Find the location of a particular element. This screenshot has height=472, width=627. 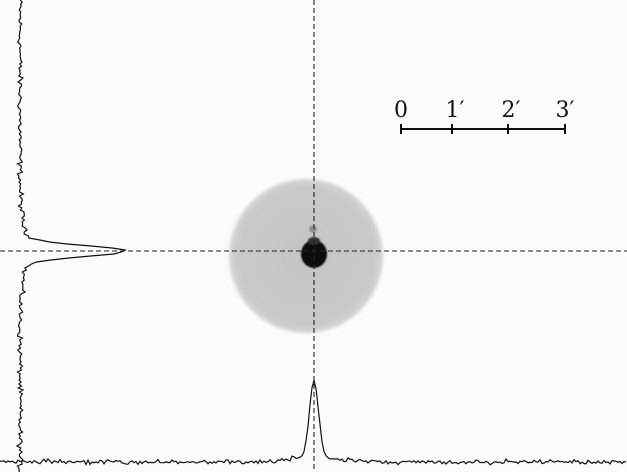

scale-label-0: 0 is located at coordinates (401, 110).